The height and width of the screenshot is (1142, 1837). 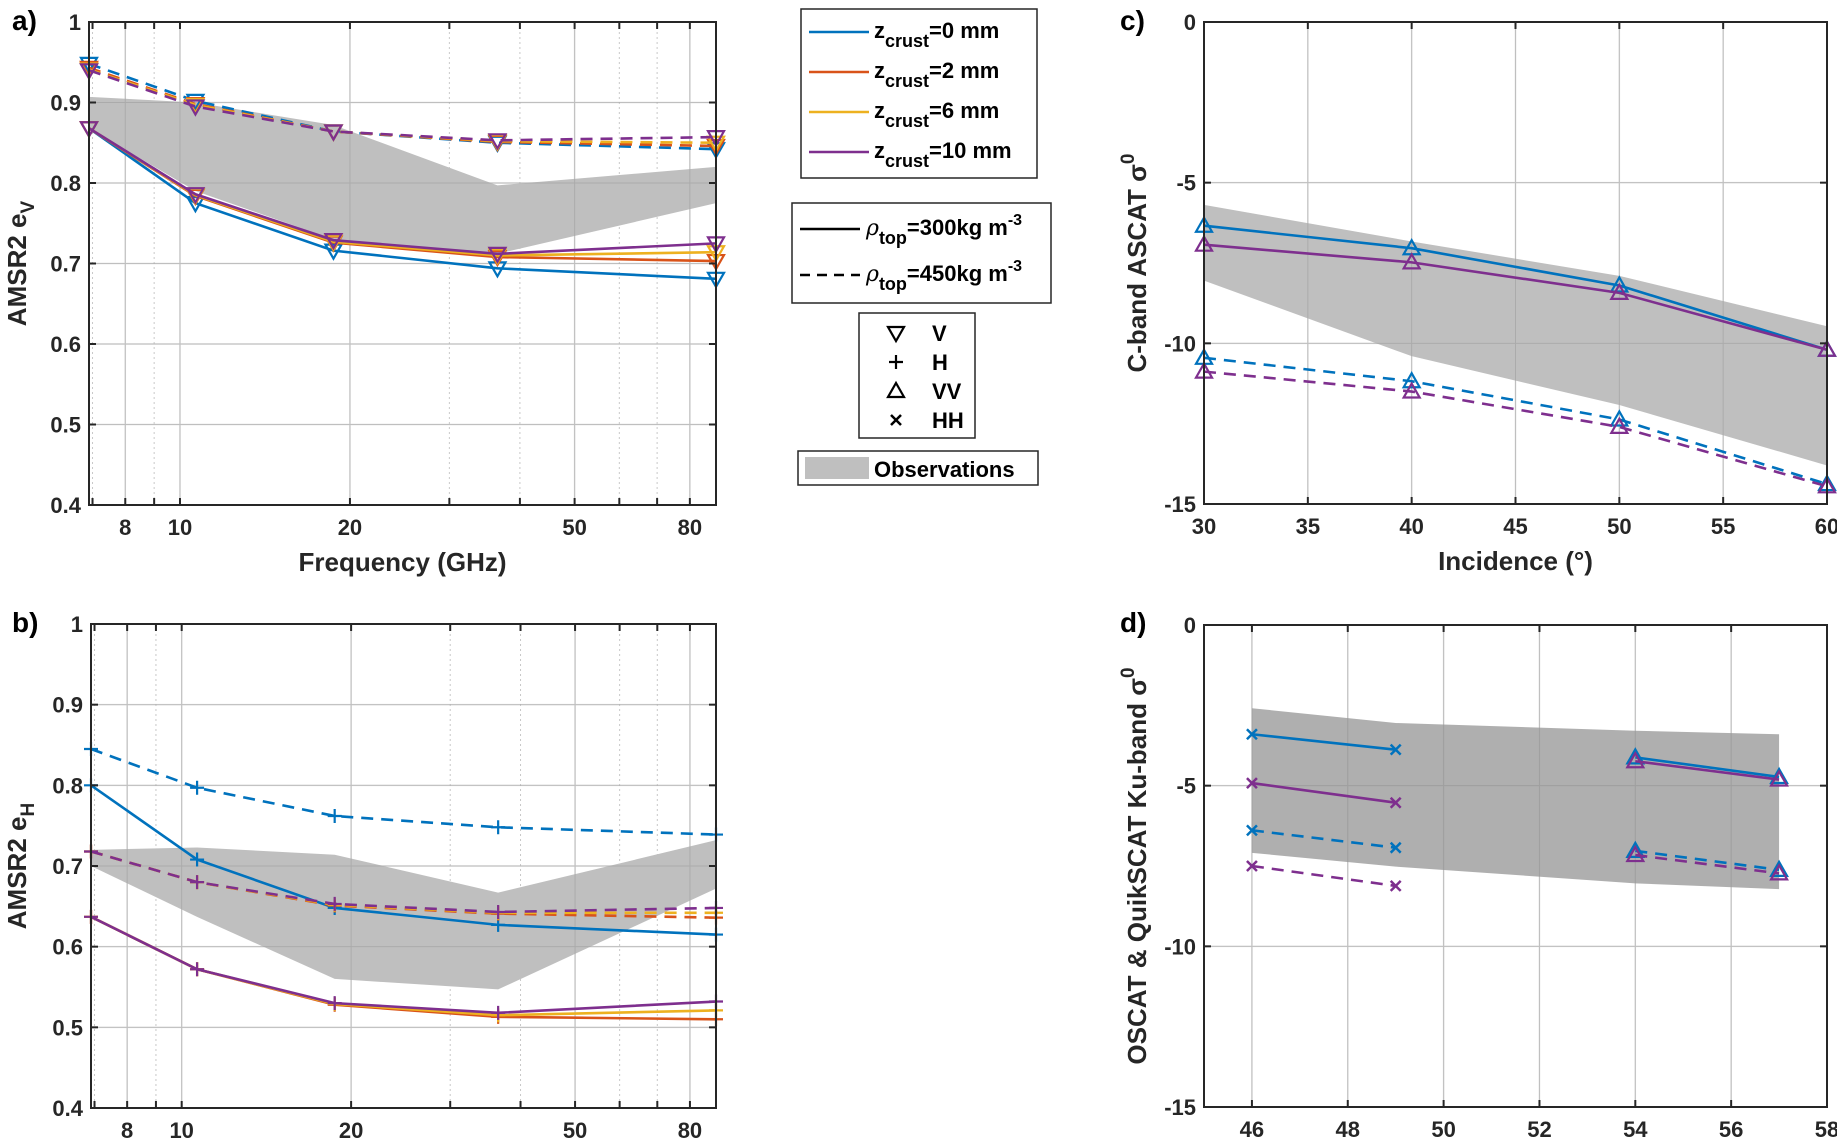 I want to click on up-triangle-icon, so click(x=896, y=389).